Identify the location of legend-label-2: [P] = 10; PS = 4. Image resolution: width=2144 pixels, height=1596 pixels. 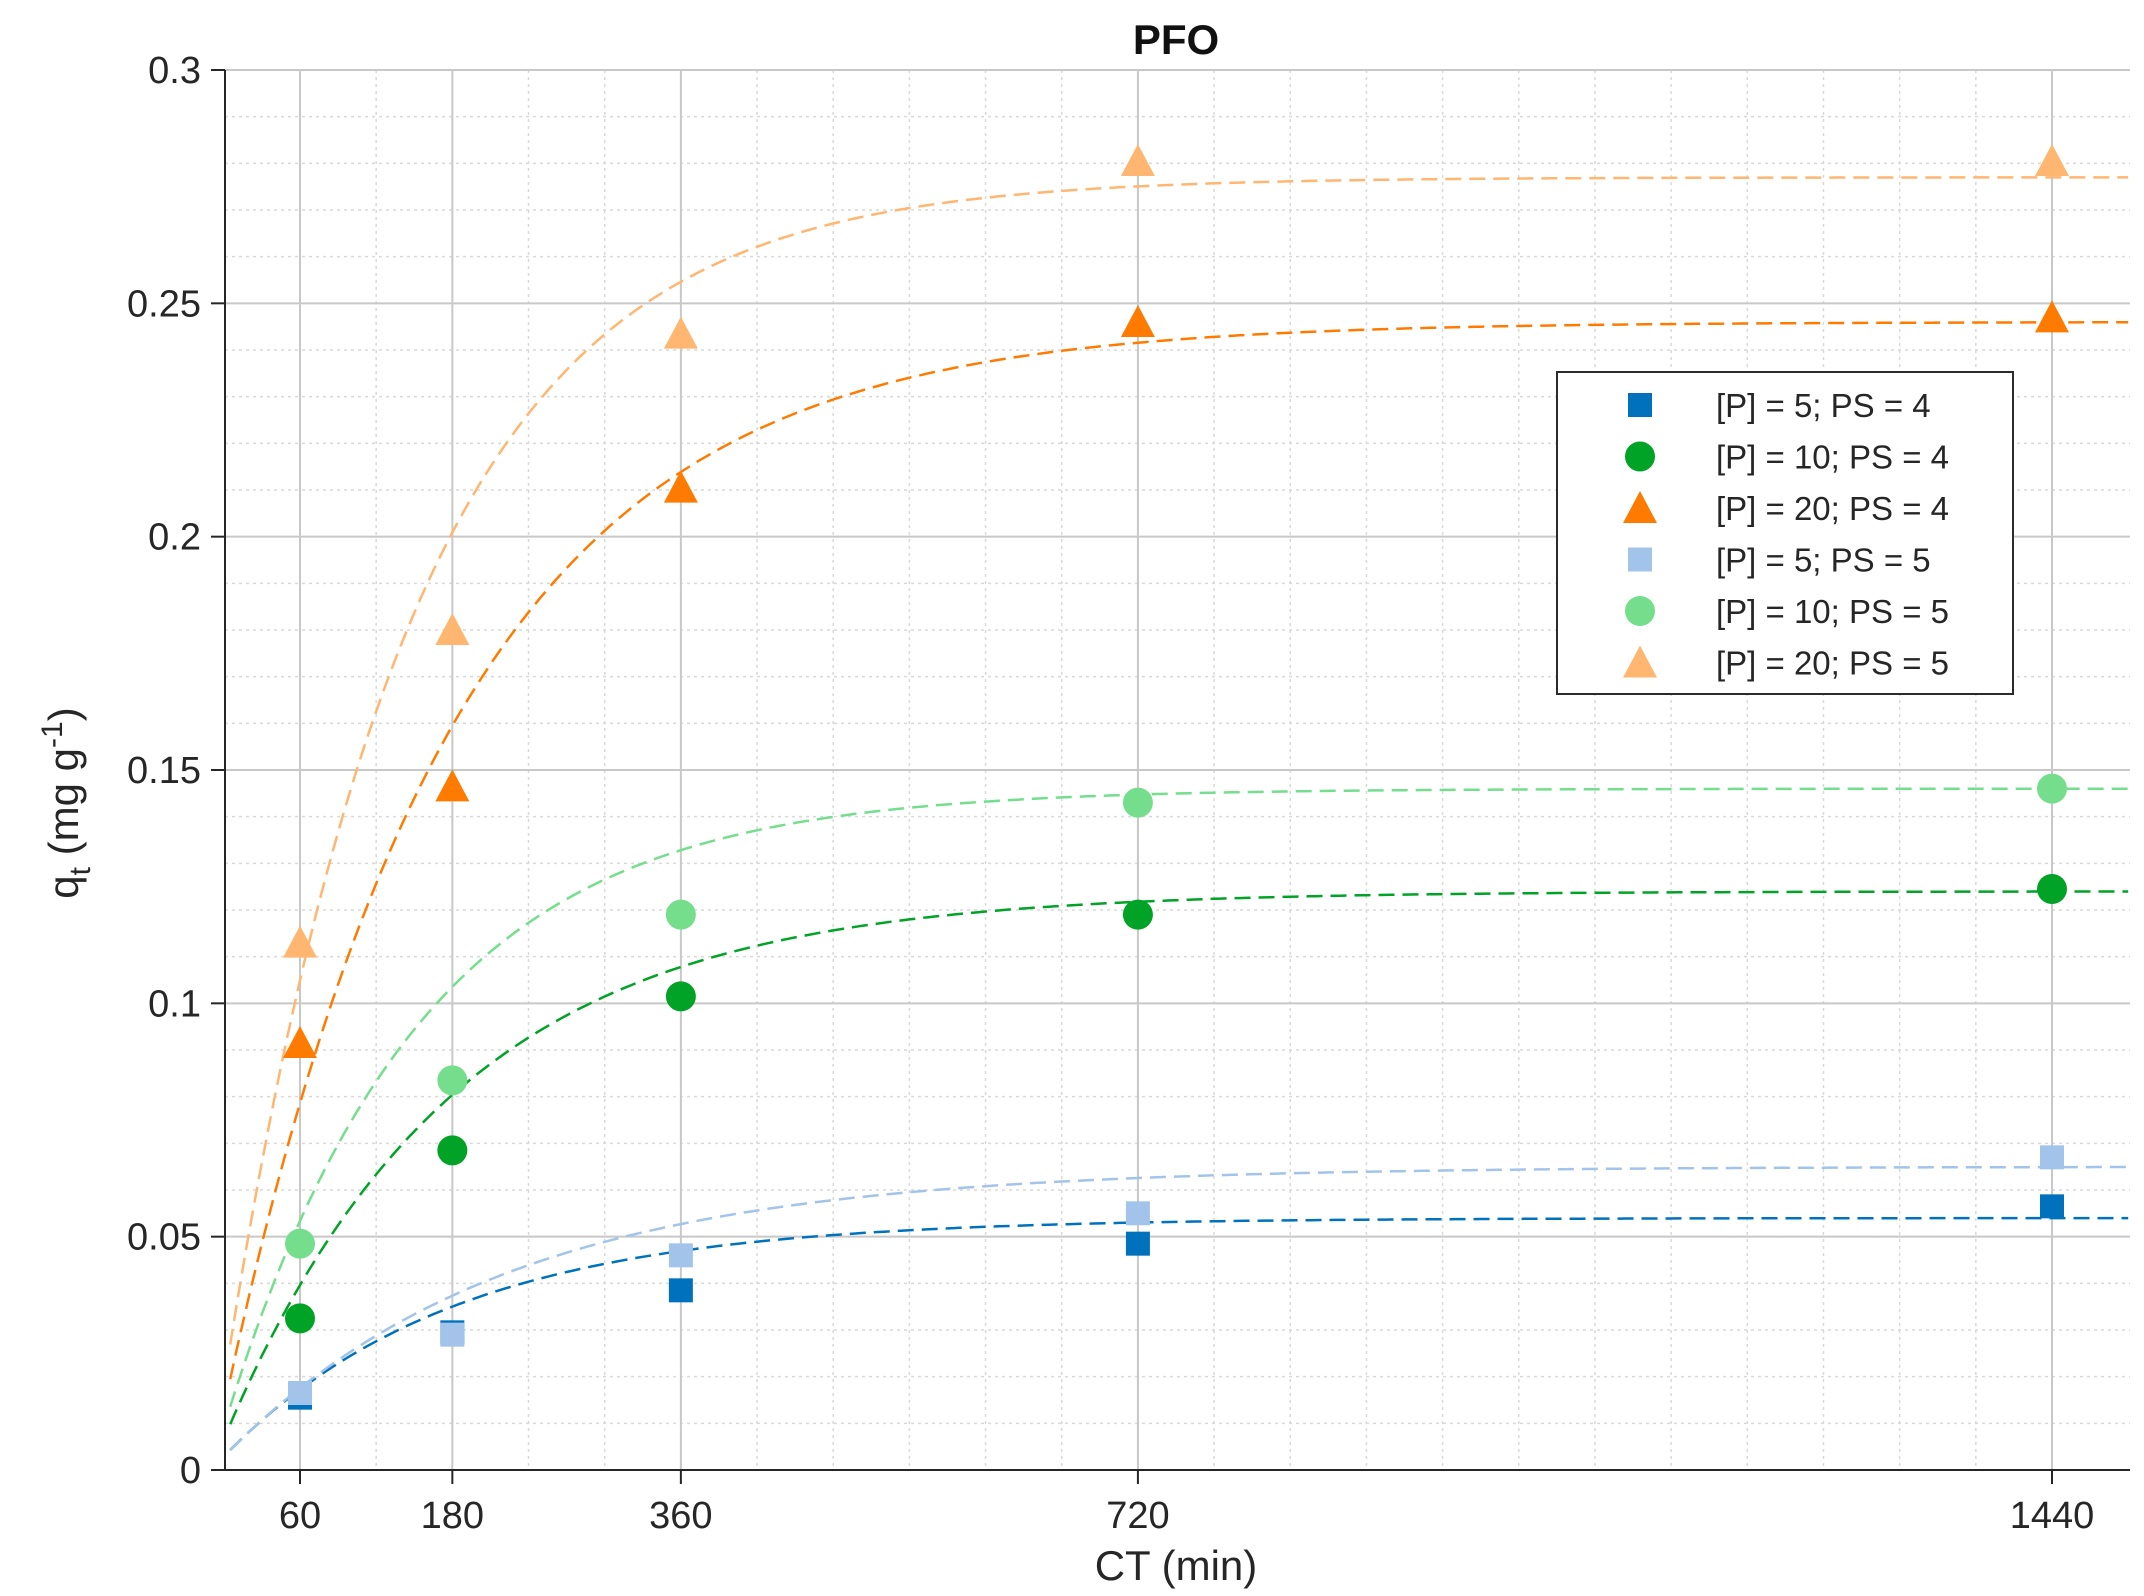
(1832, 457).